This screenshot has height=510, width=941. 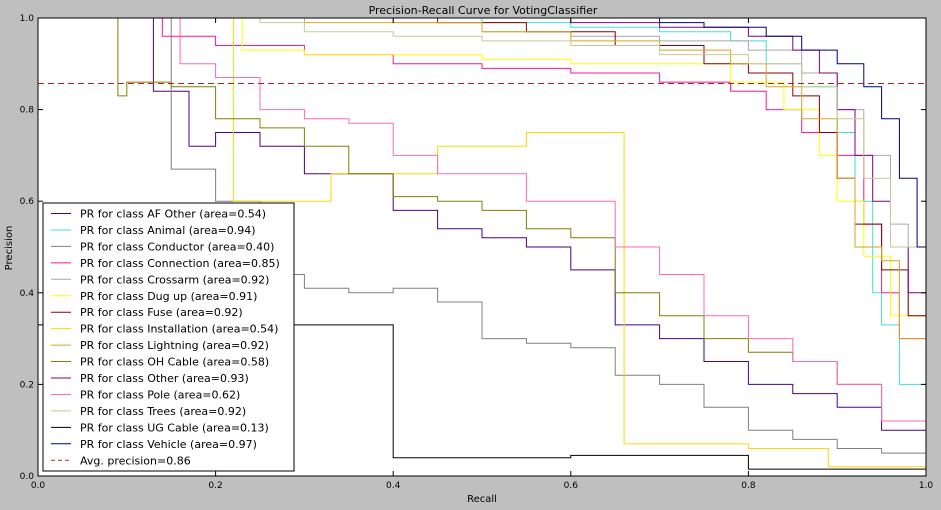 What do you see at coordinates (163, 411) in the screenshot?
I see `legend-label-12: PR for class Trees (area=0.92)` at bounding box center [163, 411].